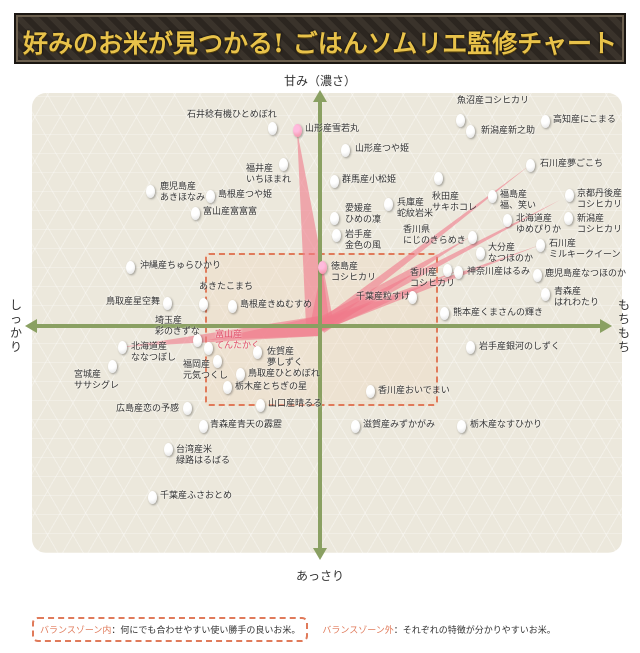  What do you see at coordinates (226, 287) in the screenshot?
I see `rice-label: あきたこまち` at bounding box center [226, 287].